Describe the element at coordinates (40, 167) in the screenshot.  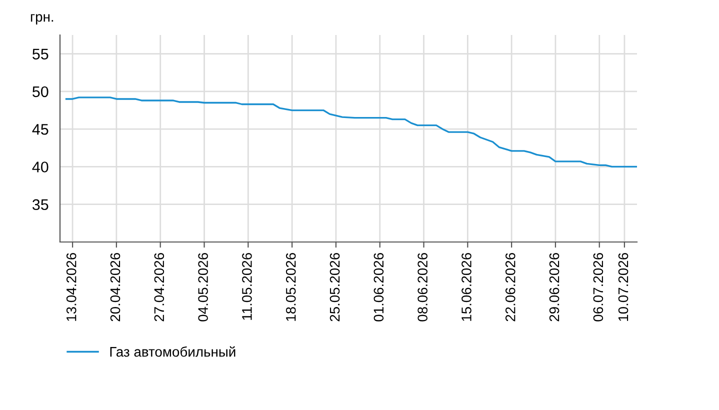
I see `y-tick-label: 40` at that location.